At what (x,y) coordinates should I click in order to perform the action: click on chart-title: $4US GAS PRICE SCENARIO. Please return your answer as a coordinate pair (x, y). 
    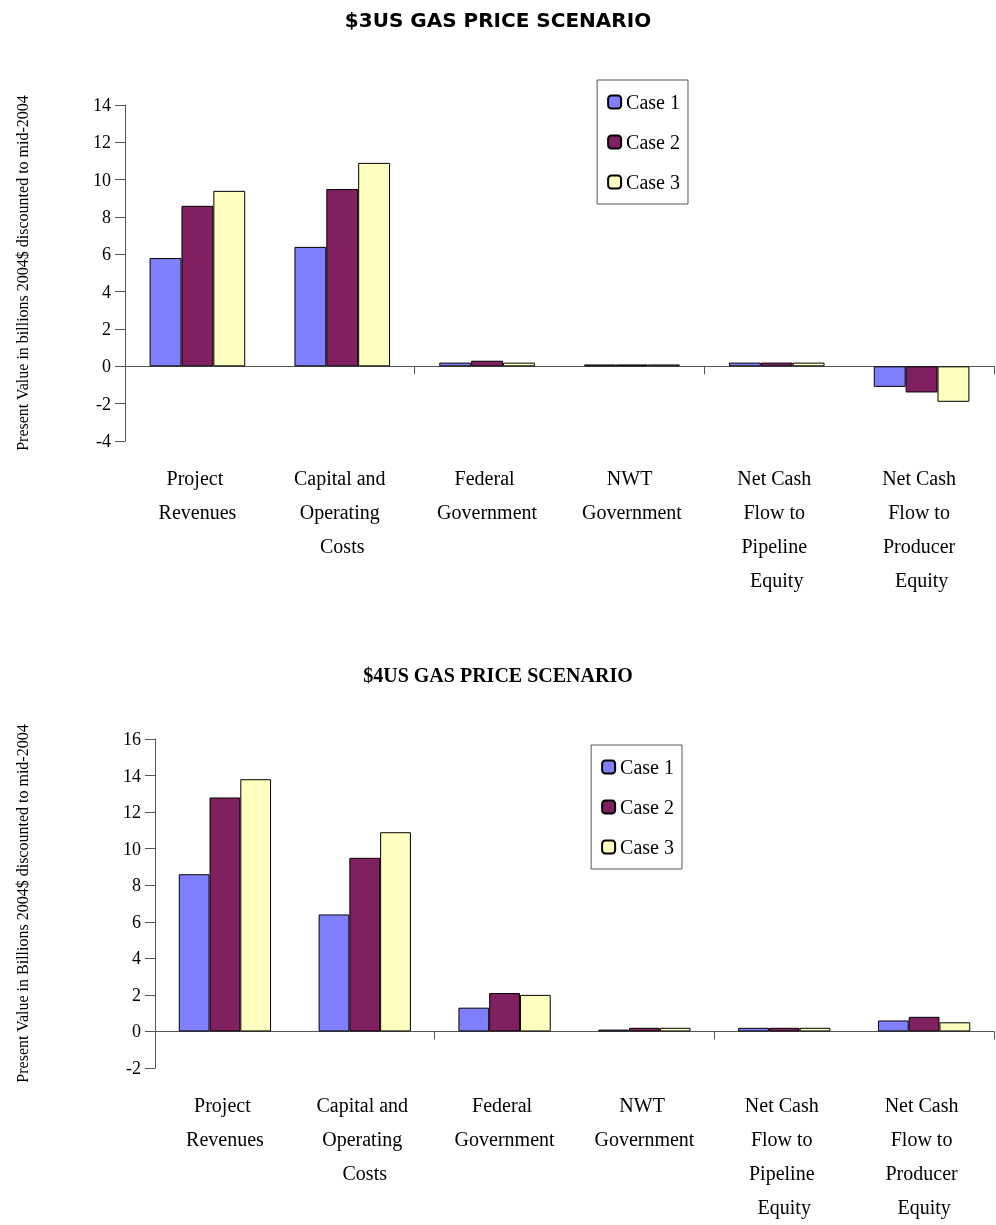
    Looking at the image, I should click on (498, 675).